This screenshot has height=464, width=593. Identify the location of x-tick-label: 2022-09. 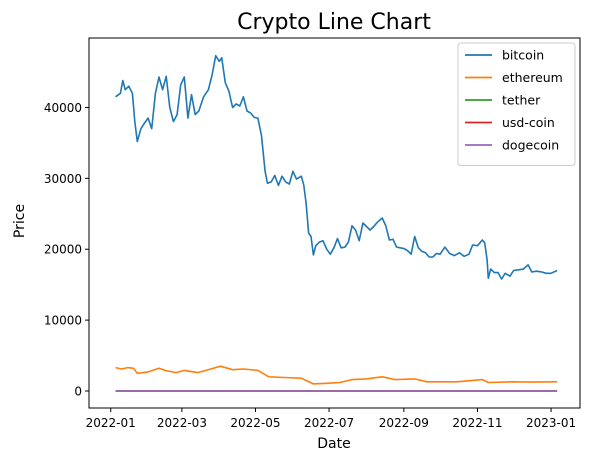
(404, 423).